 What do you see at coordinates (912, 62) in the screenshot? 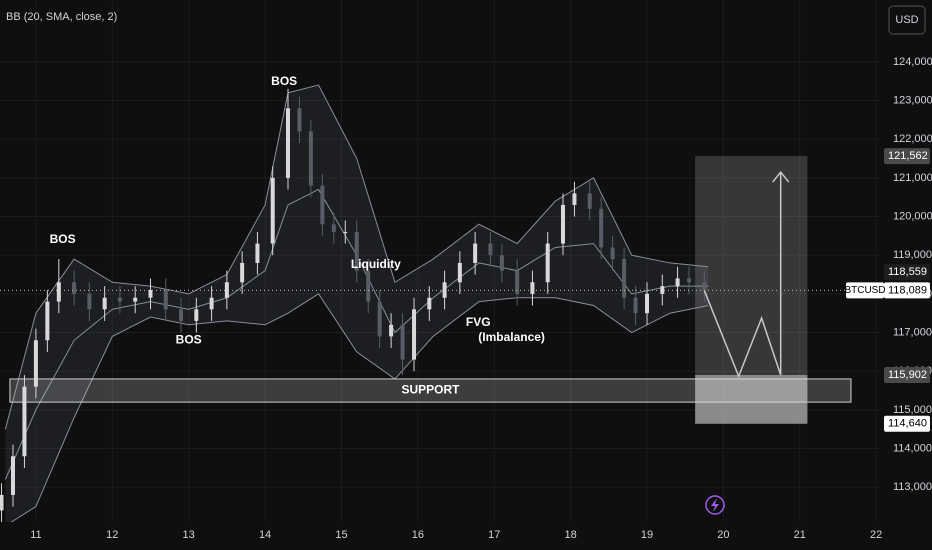
I see `y-tick-label: 124,000` at bounding box center [912, 62].